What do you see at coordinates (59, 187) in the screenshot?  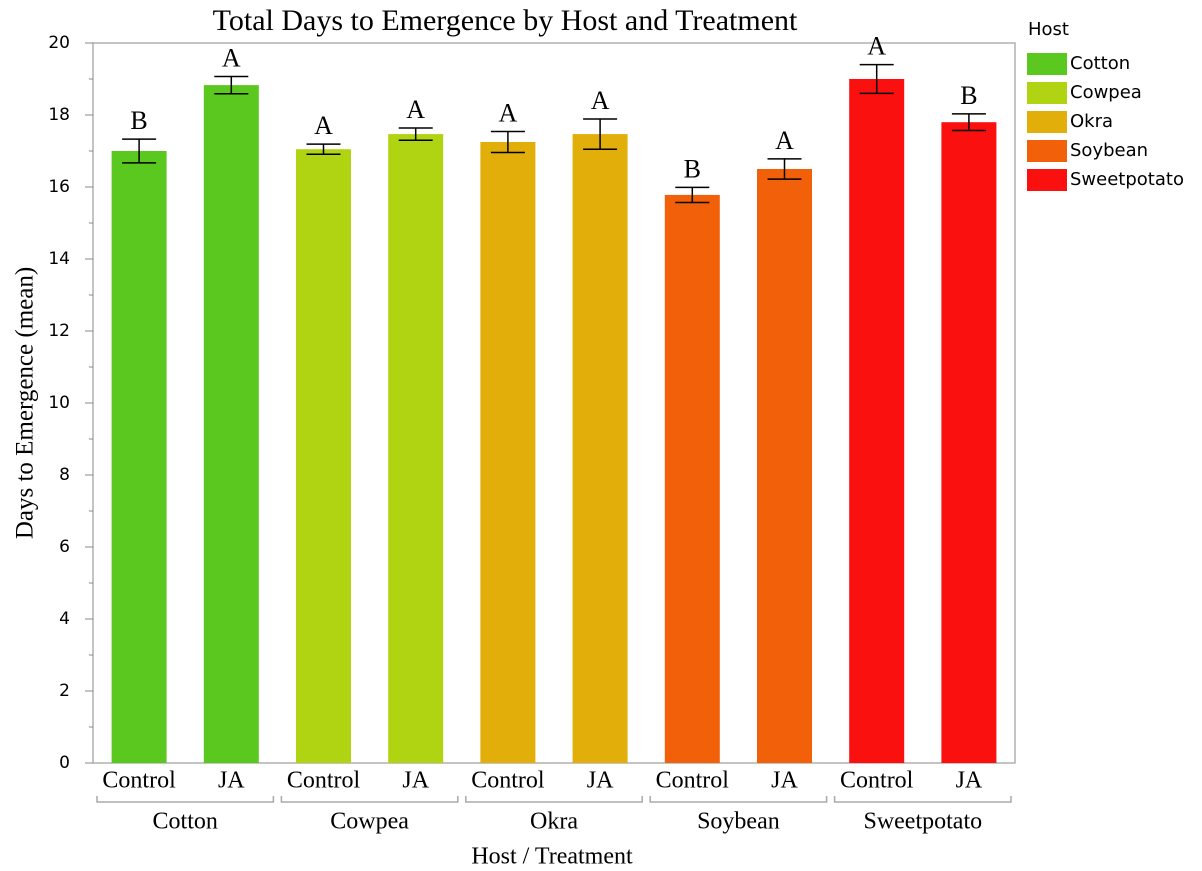 I see `y-tick-label: 16` at bounding box center [59, 187].